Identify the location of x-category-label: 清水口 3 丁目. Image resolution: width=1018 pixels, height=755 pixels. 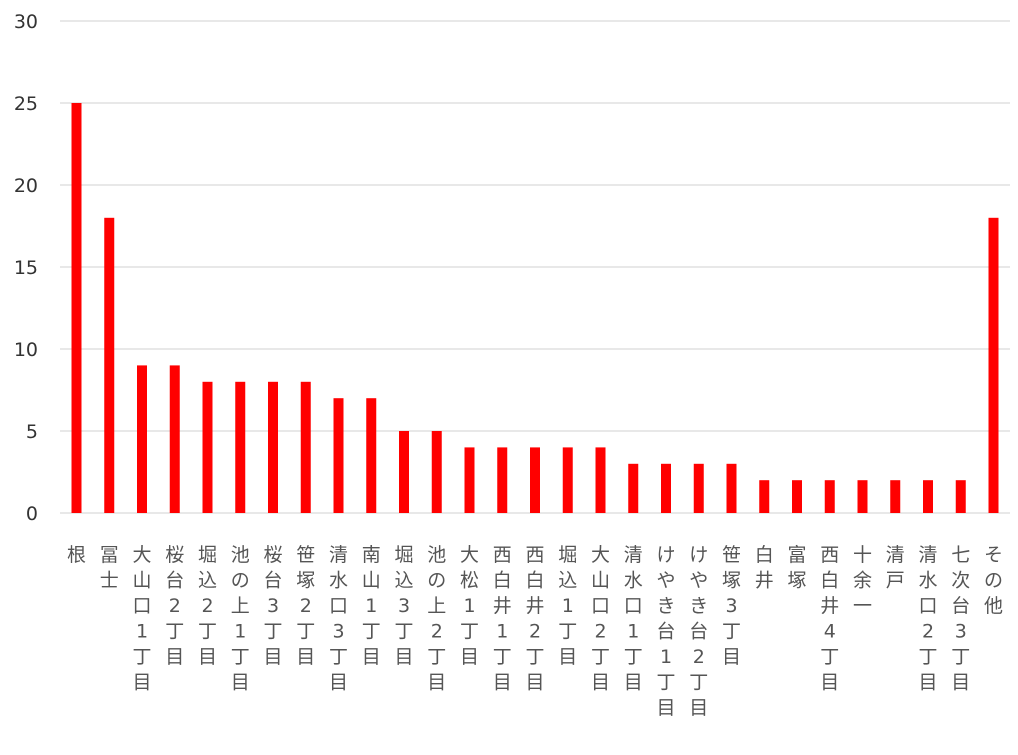
(338, 619).